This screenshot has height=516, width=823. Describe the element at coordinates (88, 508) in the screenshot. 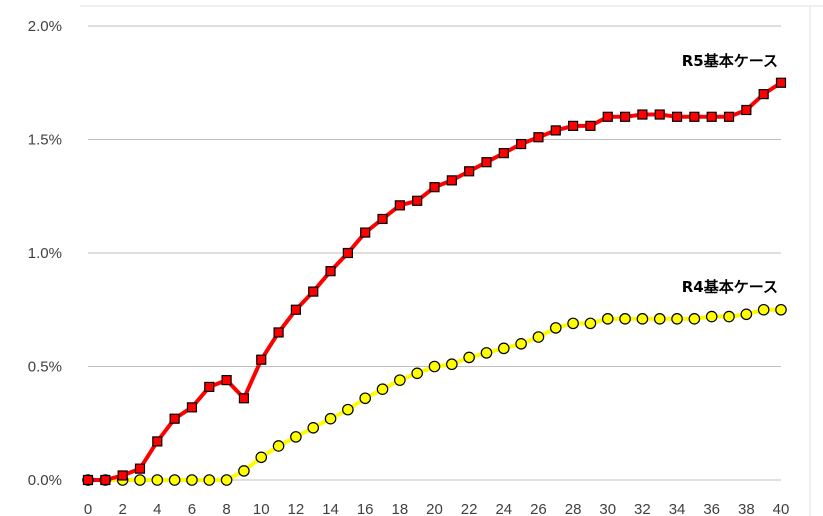

I see `x-tick-label: 0` at that location.